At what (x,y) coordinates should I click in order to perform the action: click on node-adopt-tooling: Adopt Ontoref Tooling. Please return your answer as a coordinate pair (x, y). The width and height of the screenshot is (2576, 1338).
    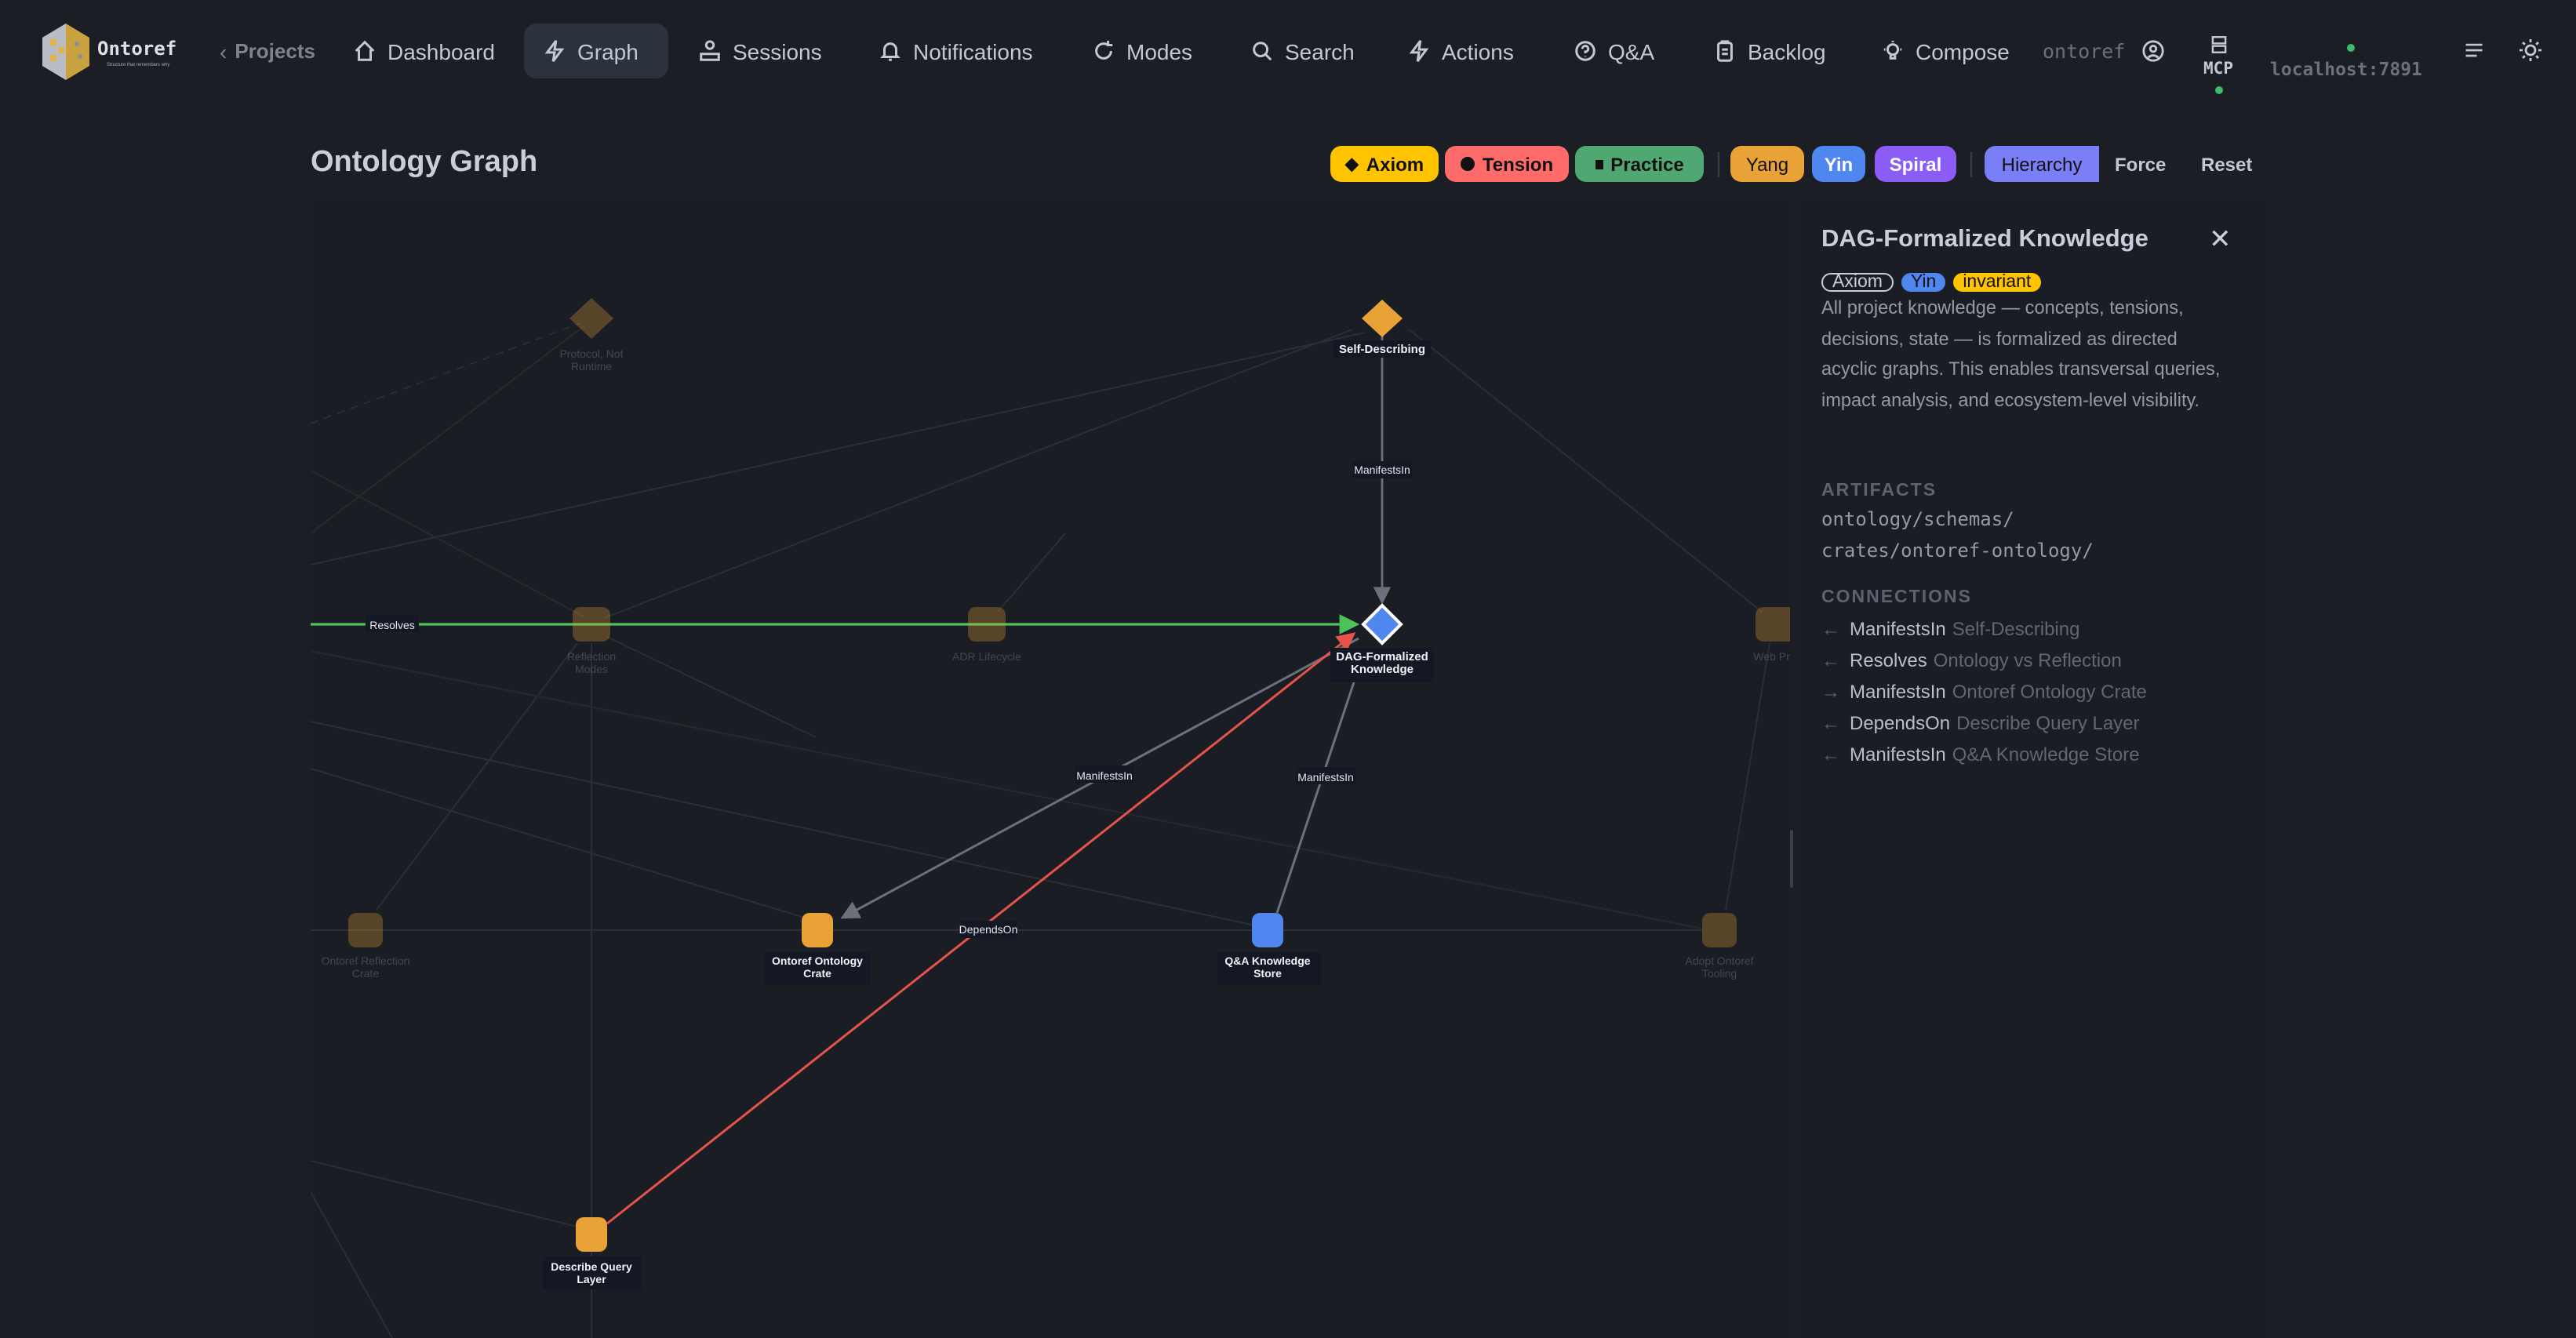
    Looking at the image, I should click on (1720, 946).